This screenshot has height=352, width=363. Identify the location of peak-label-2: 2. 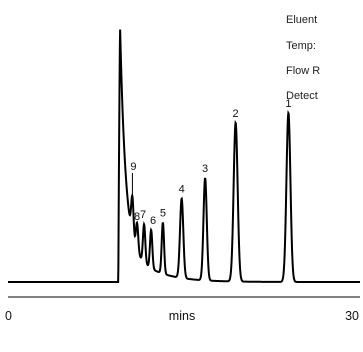
(236, 114).